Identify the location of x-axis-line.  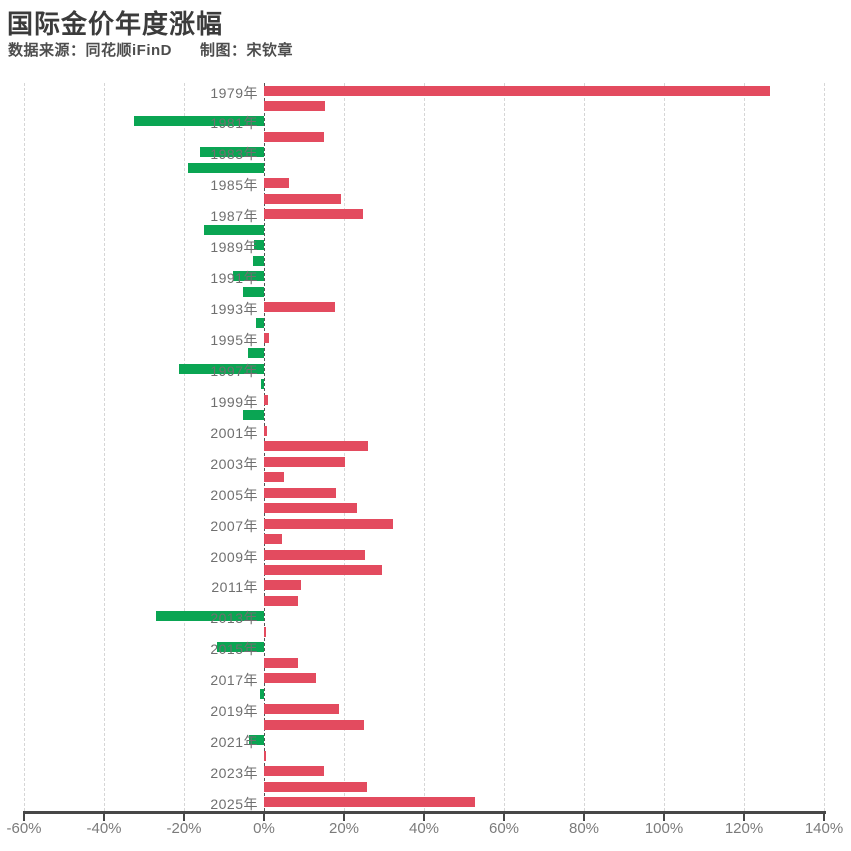
(425, 812).